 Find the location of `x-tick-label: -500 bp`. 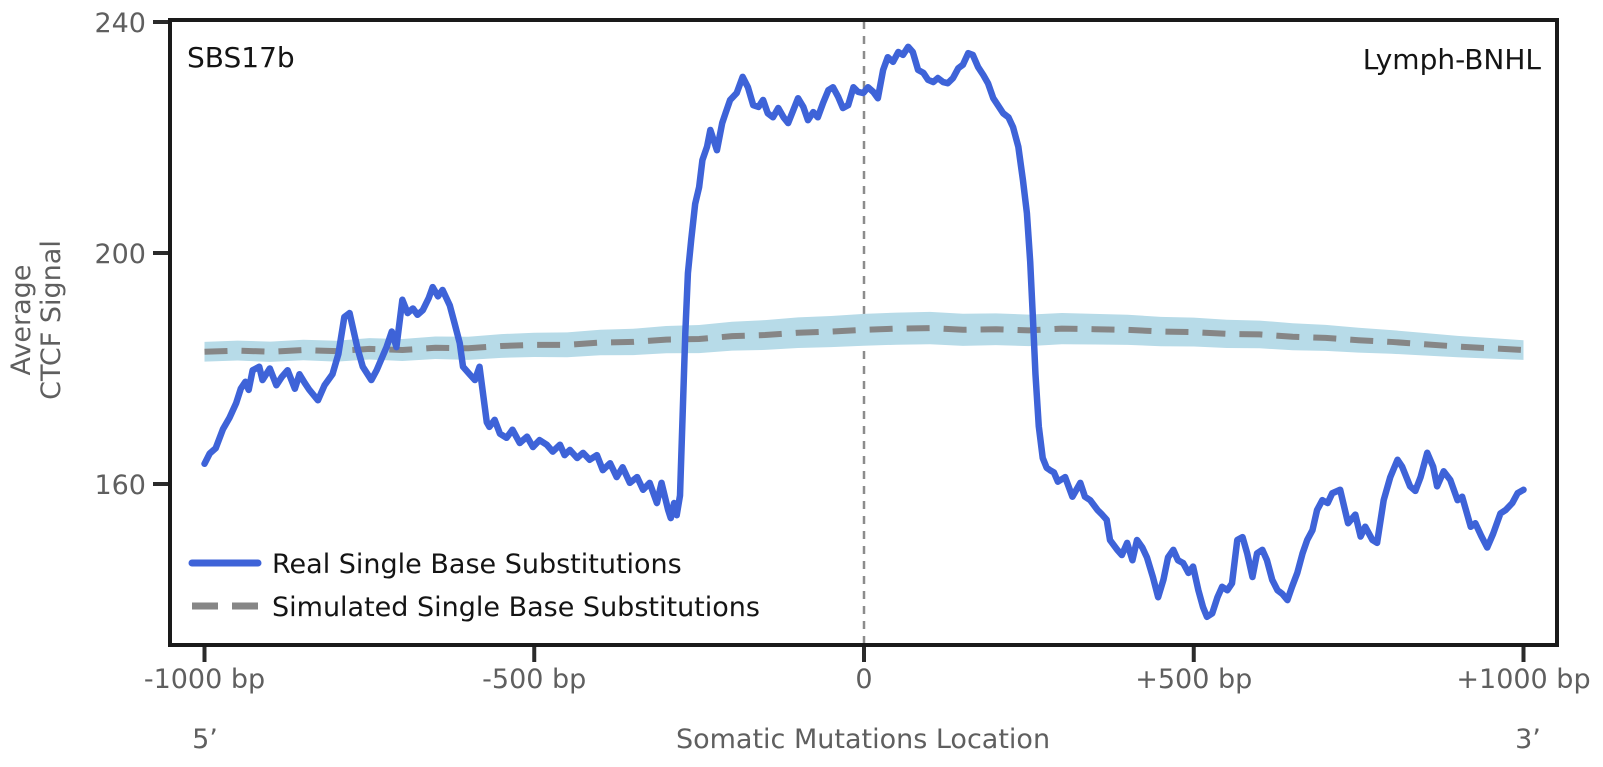

x-tick-label: -500 bp is located at coordinates (534, 679).